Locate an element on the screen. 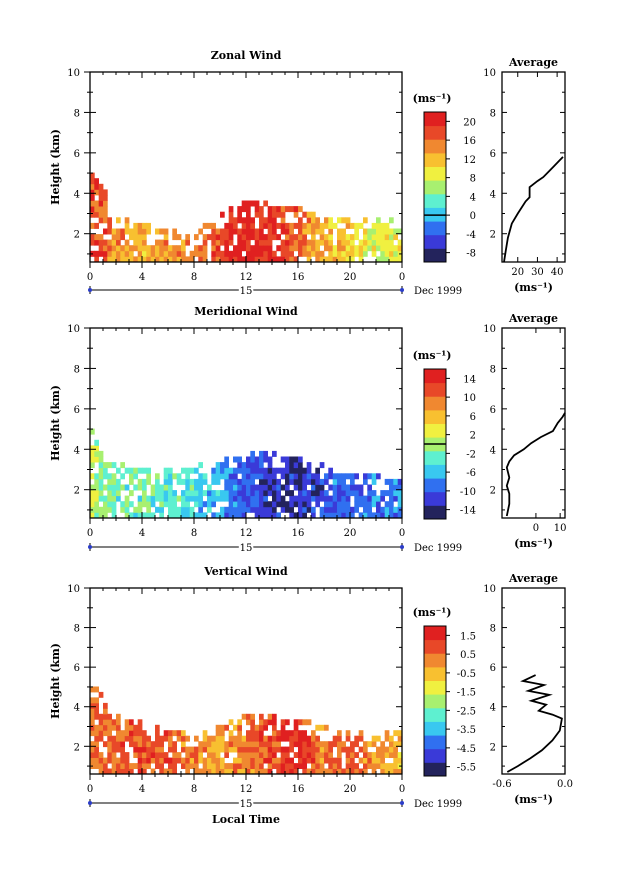 The height and width of the screenshot is (873, 622). average-y-tick-label: 10 is located at coordinates (489, 589).